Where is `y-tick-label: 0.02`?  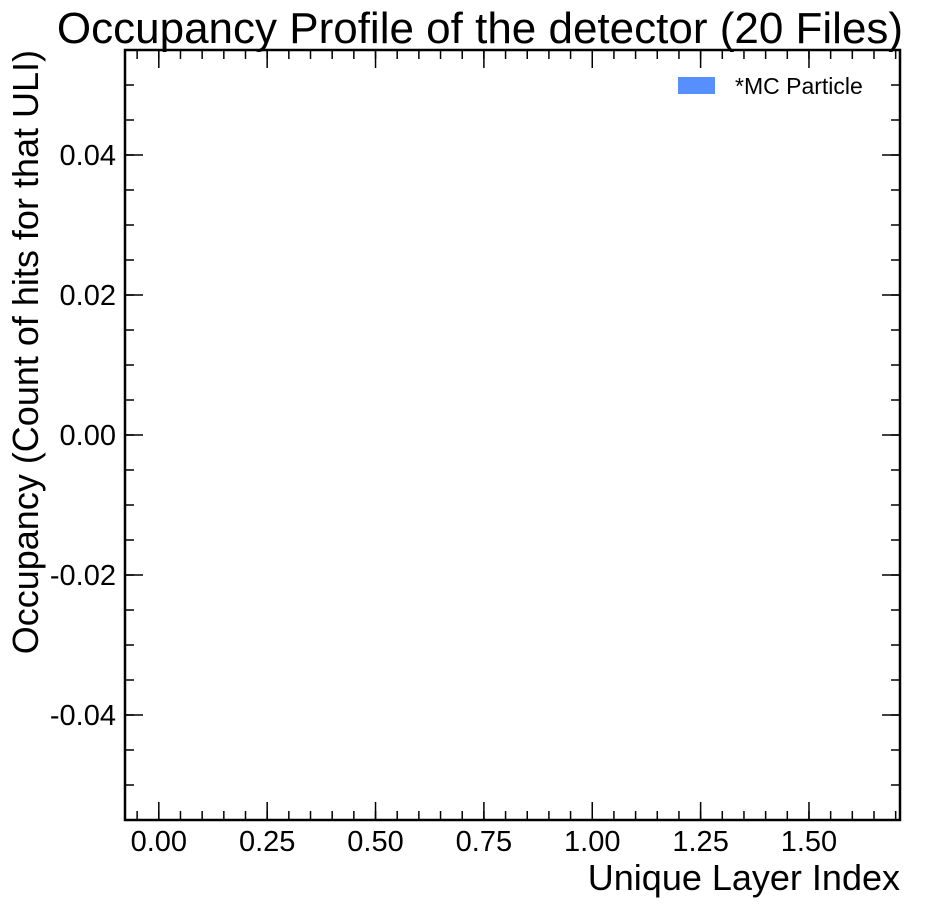
y-tick-label: 0.02 is located at coordinates (88, 296).